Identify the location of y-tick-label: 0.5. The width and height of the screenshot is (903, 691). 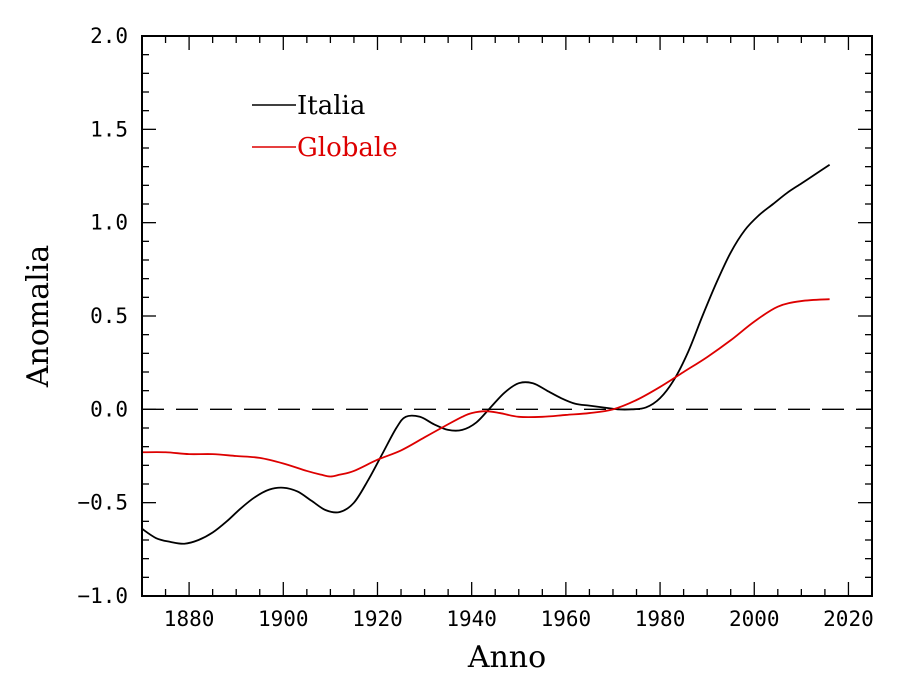
(109, 316).